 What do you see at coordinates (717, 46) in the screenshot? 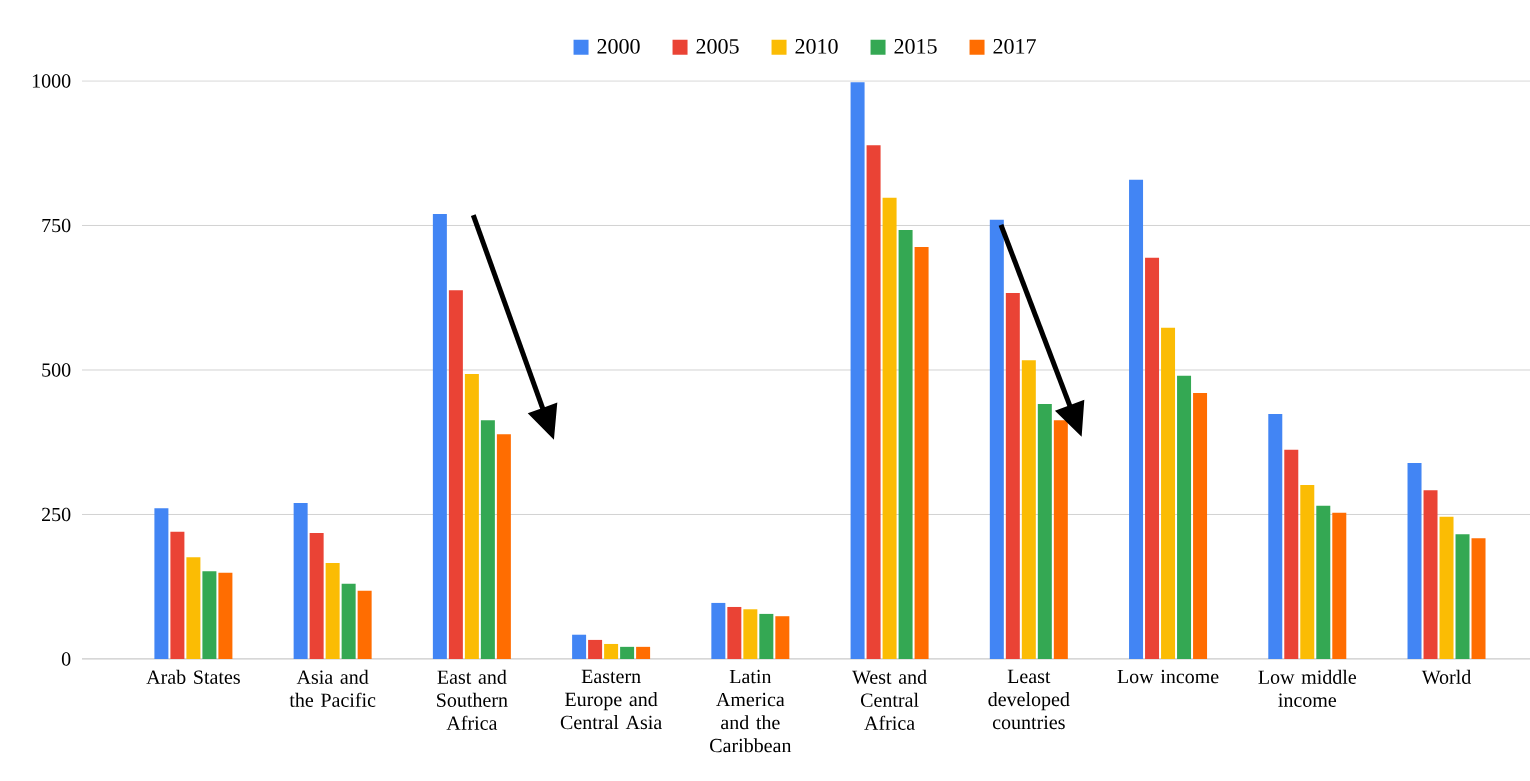
I see `legend-label: 2005` at bounding box center [717, 46].